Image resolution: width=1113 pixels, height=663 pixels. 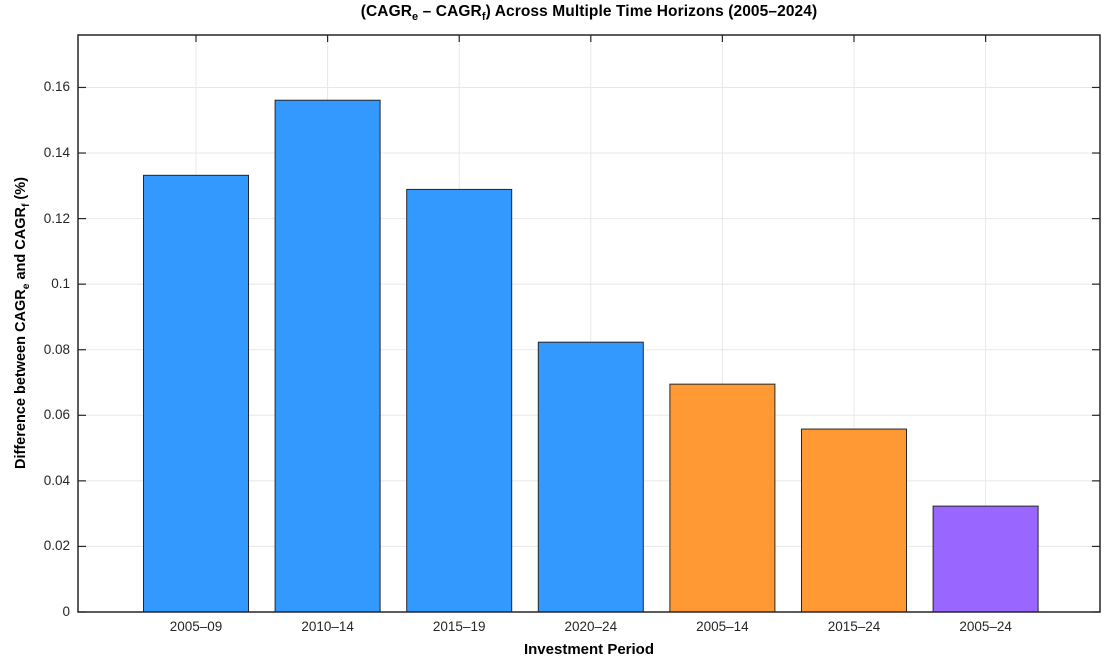 I want to click on y-tick-label: 0, so click(x=66, y=611).